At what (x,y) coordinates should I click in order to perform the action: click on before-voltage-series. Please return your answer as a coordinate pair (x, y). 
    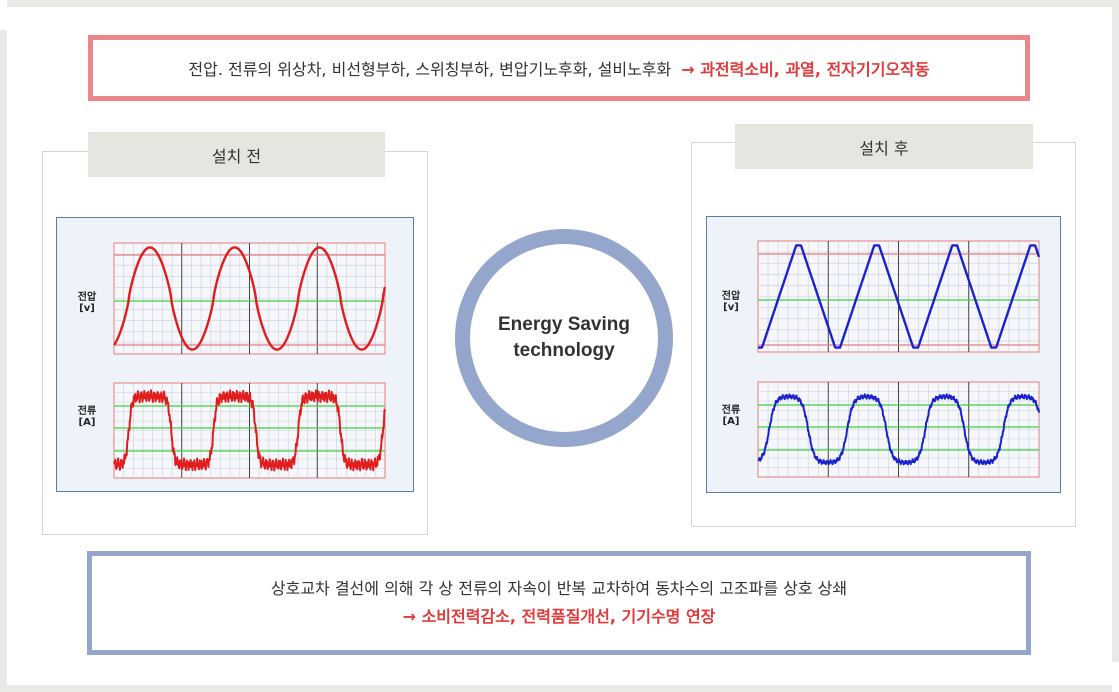
    Looking at the image, I should click on (250, 298).